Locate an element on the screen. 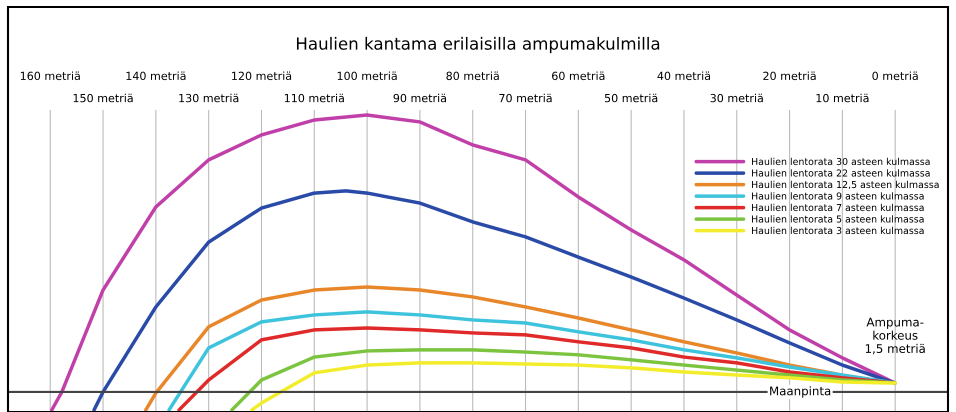 The height and width of the screenshot is (412, 956). legend-label: Haulien lentorata 7 asteen kulmassa is located at coordinates (838, 208).